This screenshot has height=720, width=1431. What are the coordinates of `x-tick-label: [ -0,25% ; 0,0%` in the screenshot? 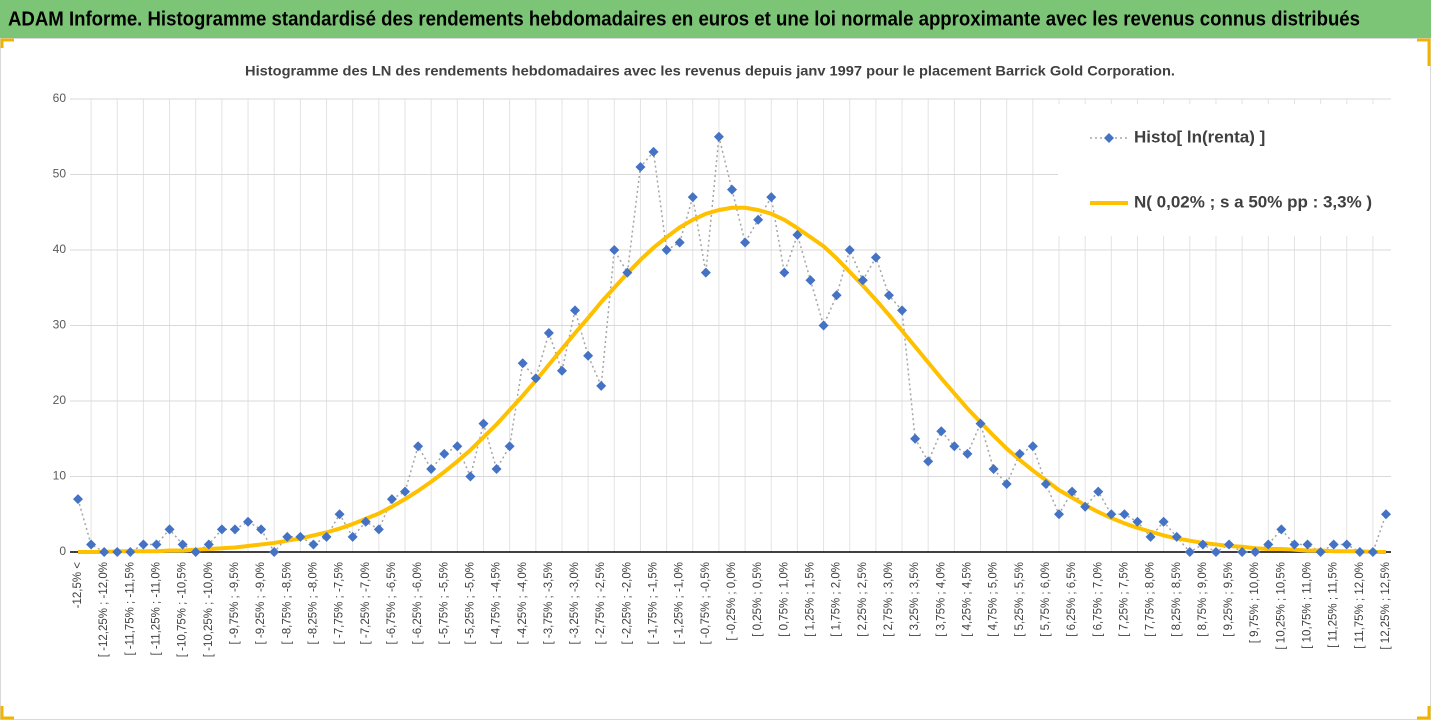 It's located at (732, 601).